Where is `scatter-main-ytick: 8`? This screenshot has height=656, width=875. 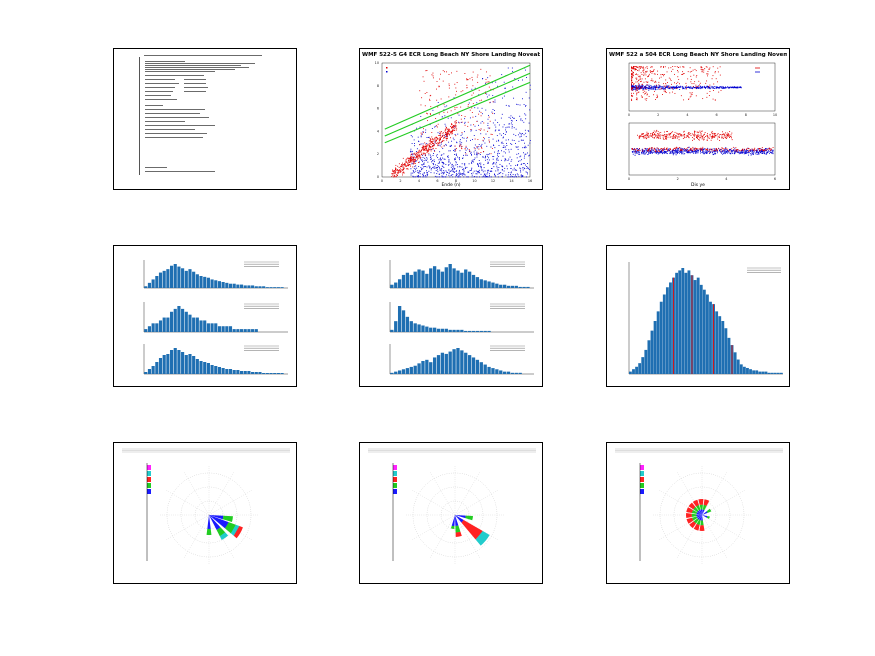
scatter-main-ytick: 8 is located at coordinates (378, 86).